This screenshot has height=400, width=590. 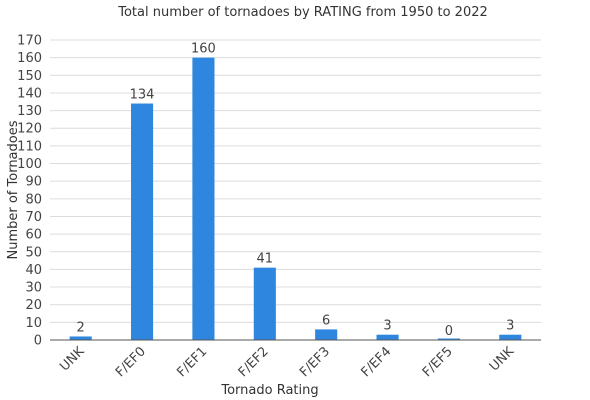 I want to click on bar-value-label: 6, so click(x=326, y=320).